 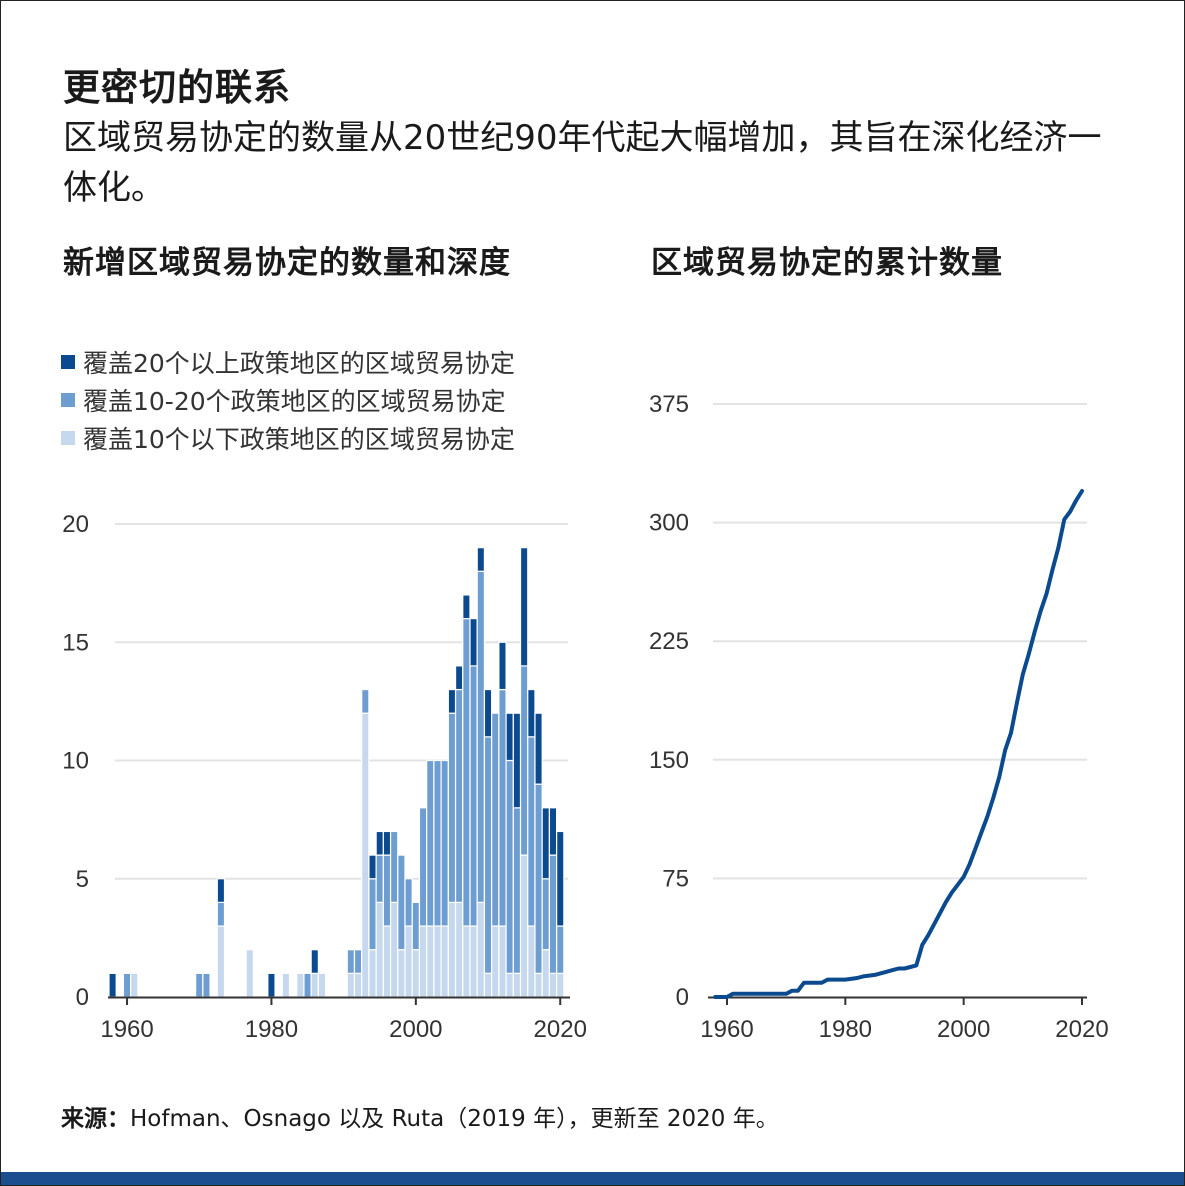 I want to click on legend-label-deep: 覆盖20个以上政策地区的区域贸易协定, so click(x=299, y=363).